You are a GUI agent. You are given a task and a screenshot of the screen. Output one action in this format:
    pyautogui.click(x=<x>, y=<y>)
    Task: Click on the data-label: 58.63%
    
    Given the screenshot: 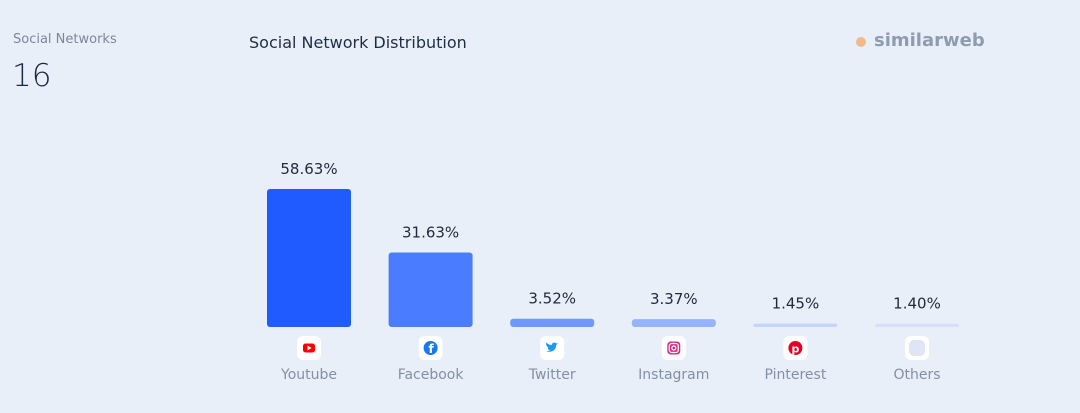 What is the action you would take?
    pyautogui.click(x=308, y=169)
    